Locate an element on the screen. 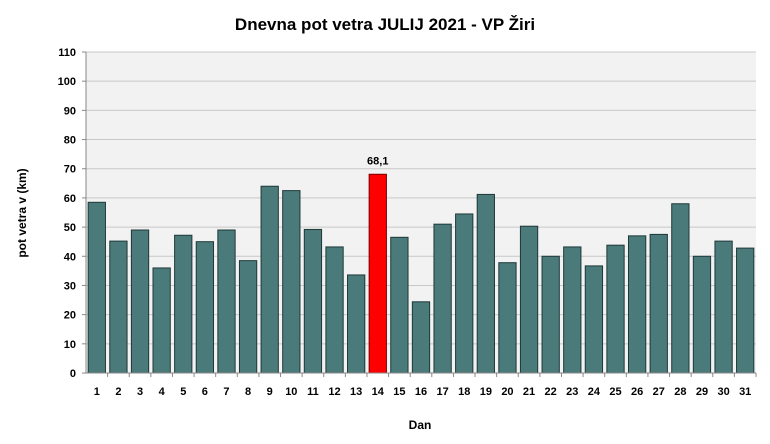 The image size is (770, 444). x-tick-label: 21 is located at coordinates (529, 392).